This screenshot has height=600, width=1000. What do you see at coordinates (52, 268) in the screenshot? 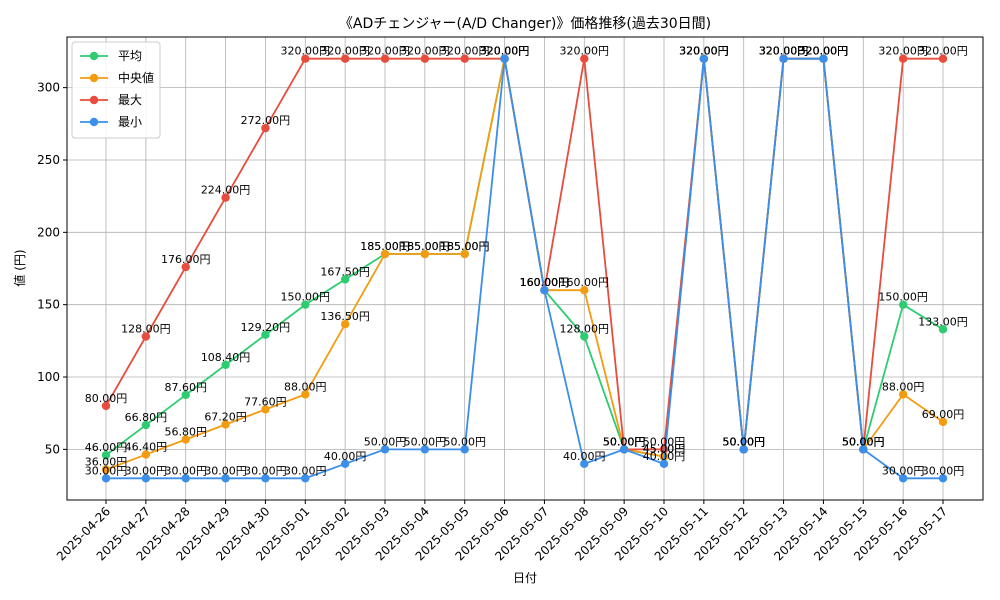
I see `y-axis: 50 100 150 200 250 300` at bounding box center [52, 268].